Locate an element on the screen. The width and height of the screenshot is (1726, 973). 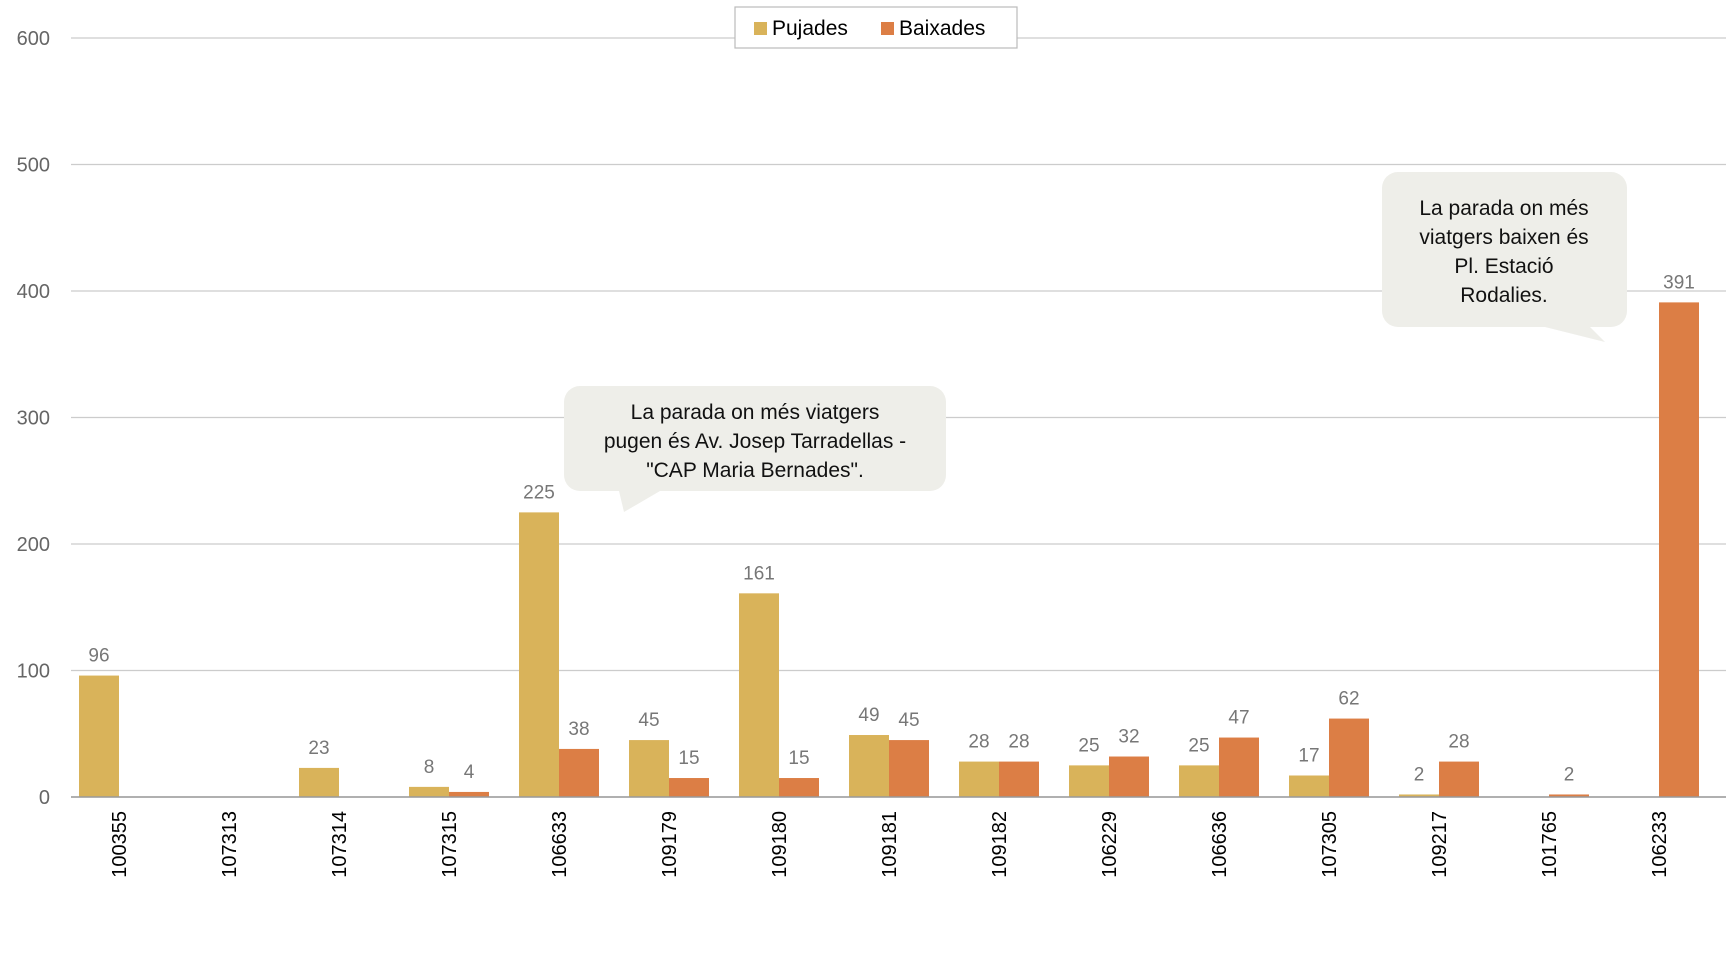
legend-box is located at coordinates (876, 27).